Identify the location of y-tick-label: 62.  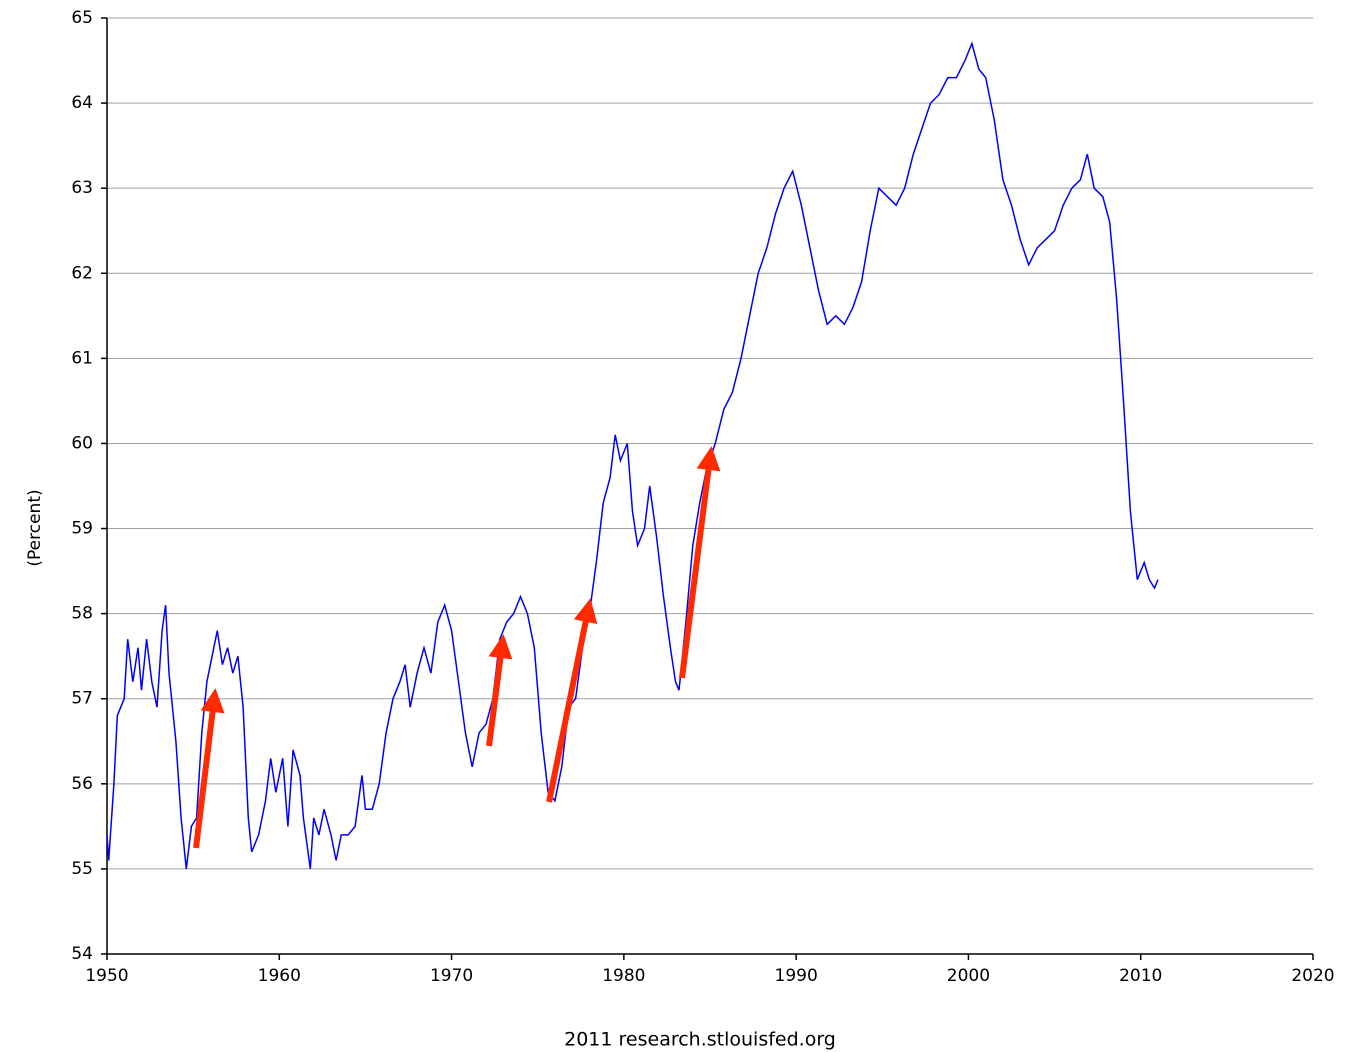
(82, 273).